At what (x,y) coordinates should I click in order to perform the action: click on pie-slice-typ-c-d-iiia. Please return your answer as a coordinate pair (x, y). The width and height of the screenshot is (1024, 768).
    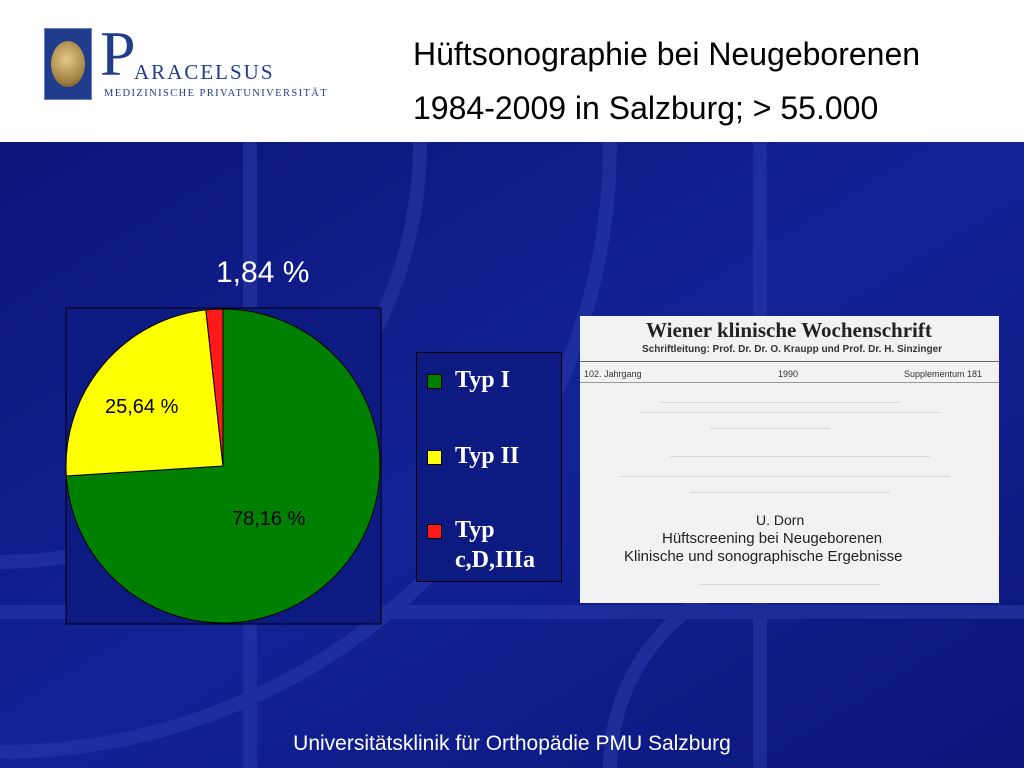
    Looking at the image, I should click on (214, 387).